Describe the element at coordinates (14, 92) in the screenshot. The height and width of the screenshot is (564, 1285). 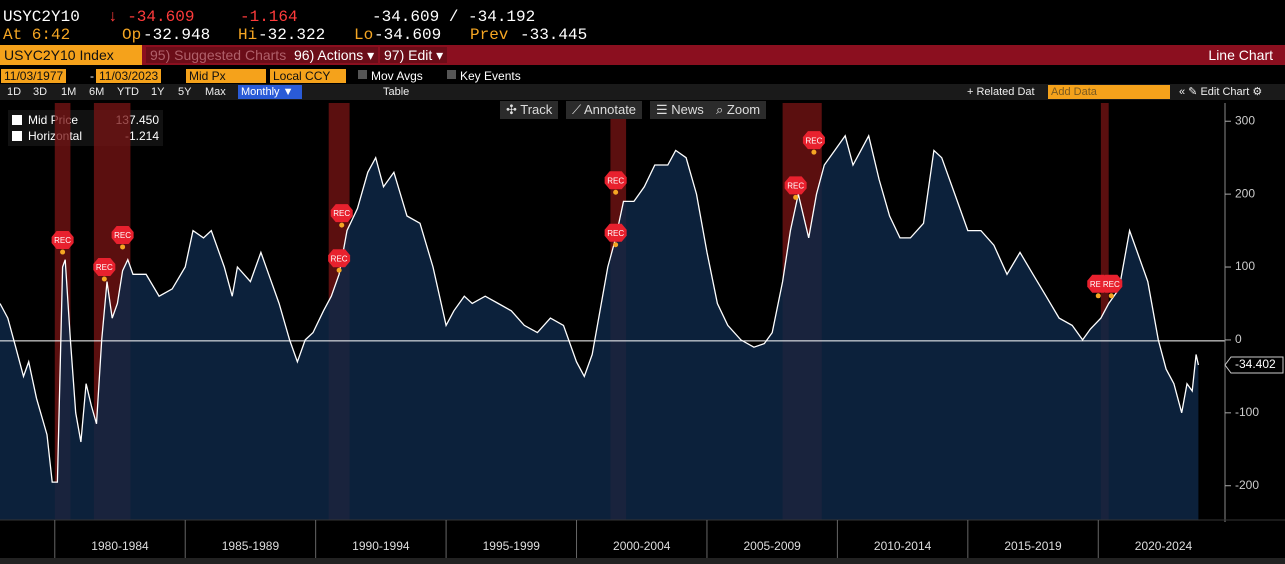
I see `range-button: 1D` at that location.